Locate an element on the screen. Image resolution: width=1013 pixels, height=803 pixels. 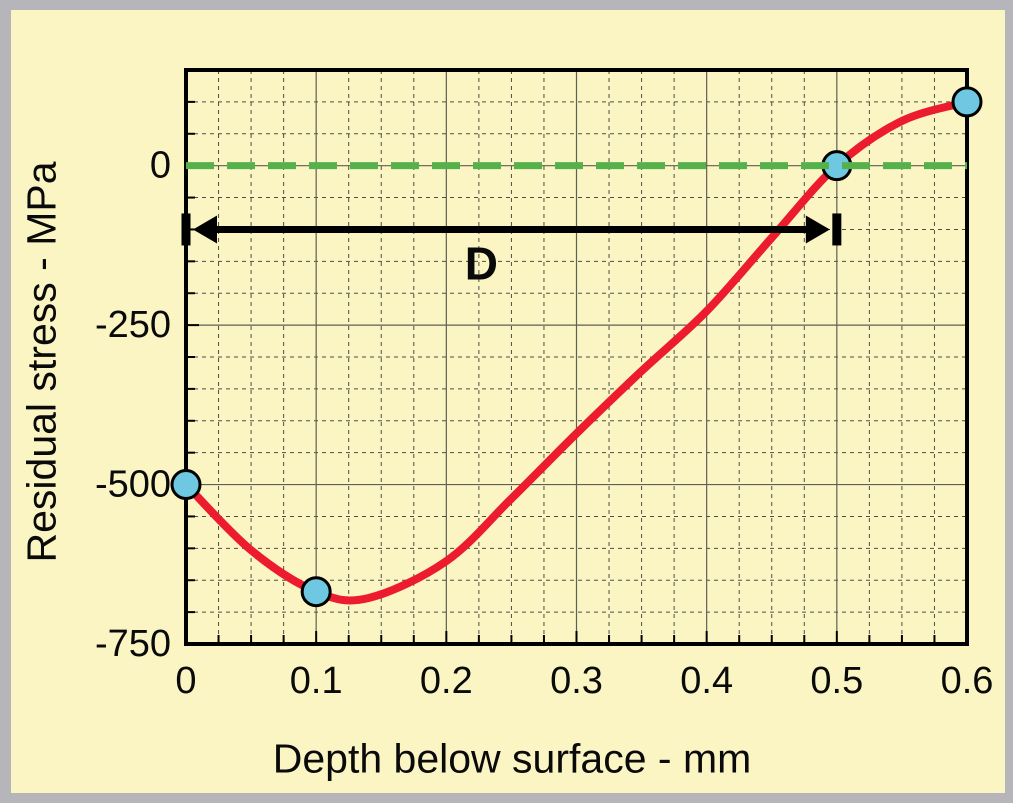
x-tick-label: 0 is located at coordinates (185, 681).